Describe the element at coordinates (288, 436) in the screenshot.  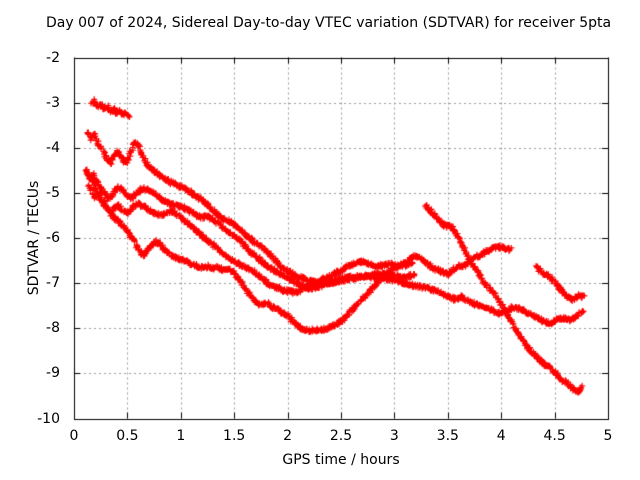
I see `x-tick-label: 2` at that location.